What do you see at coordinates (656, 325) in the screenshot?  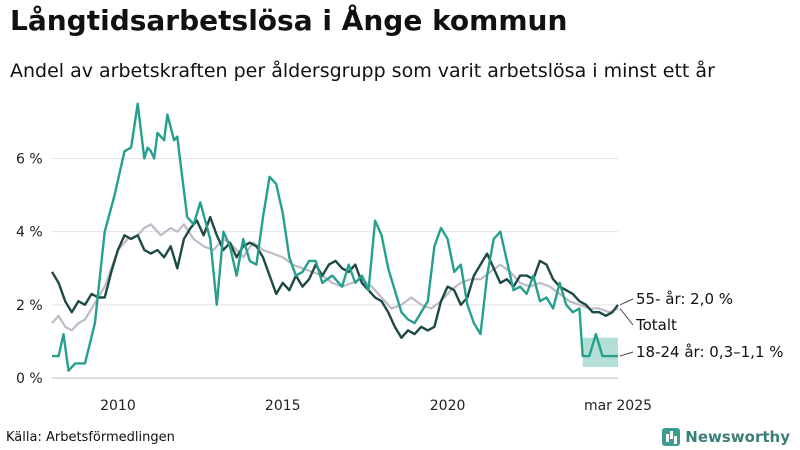 I see `series-label-0: Totalt` at bounding box center [656, 325].